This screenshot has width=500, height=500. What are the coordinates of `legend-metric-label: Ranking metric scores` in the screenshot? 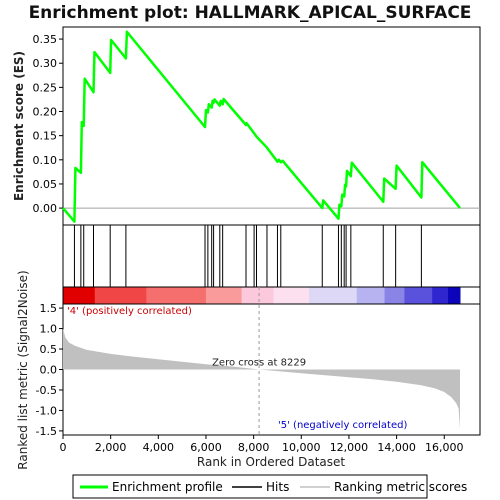 It's located at (400, 487).